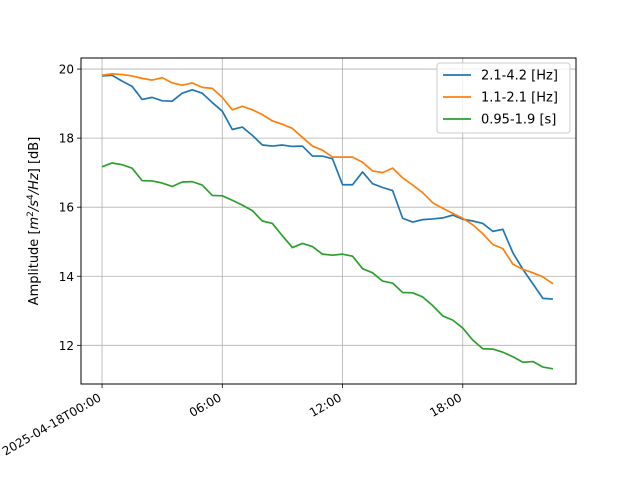 The height and width of the screenshot is (480, 640). I want to click on legend-label: 1.1-2.1 [Hz], so click(519, 98).